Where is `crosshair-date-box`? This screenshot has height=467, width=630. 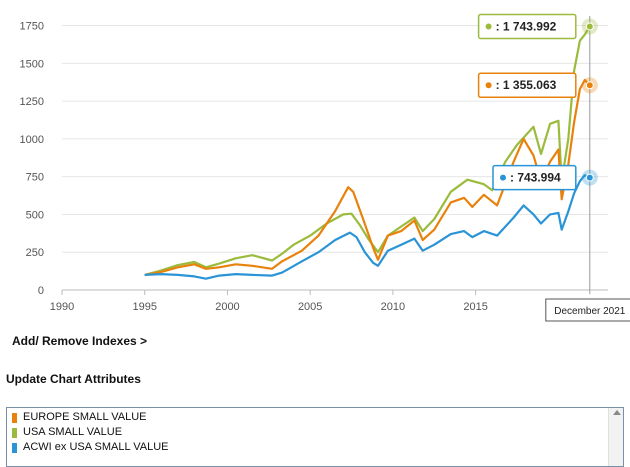
crosshair-date-box is located at coordinates (587, 310).